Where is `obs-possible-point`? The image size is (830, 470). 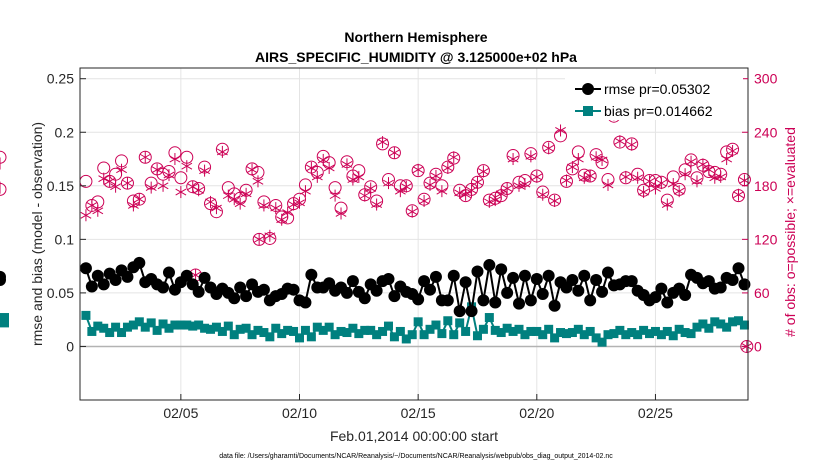
obs-possible-point is located at coordinates (3, 189).